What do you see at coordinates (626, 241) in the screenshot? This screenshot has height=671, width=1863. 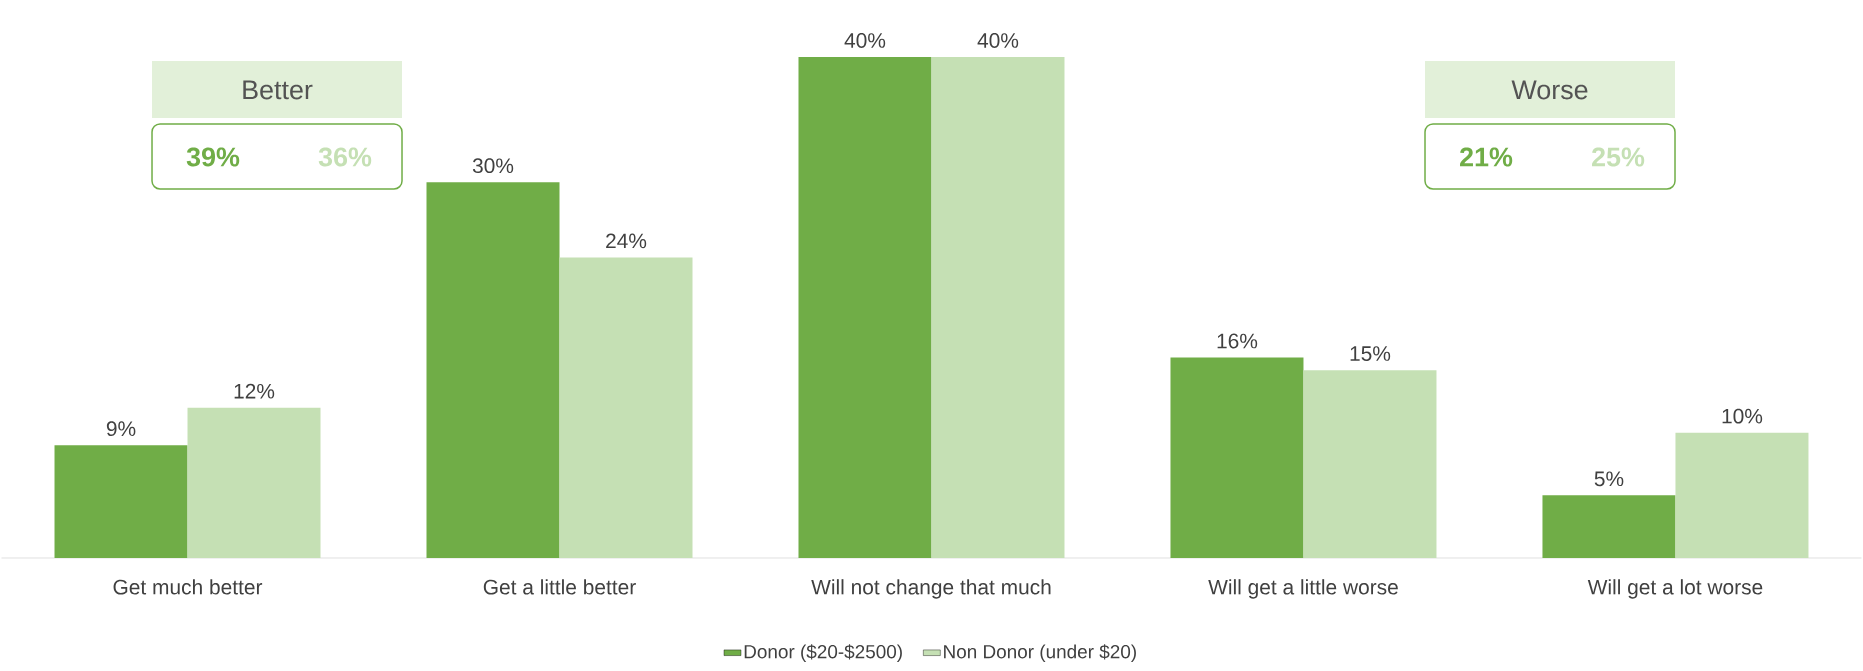 I see `data-label: 24%` at bounding box center [626, 241].